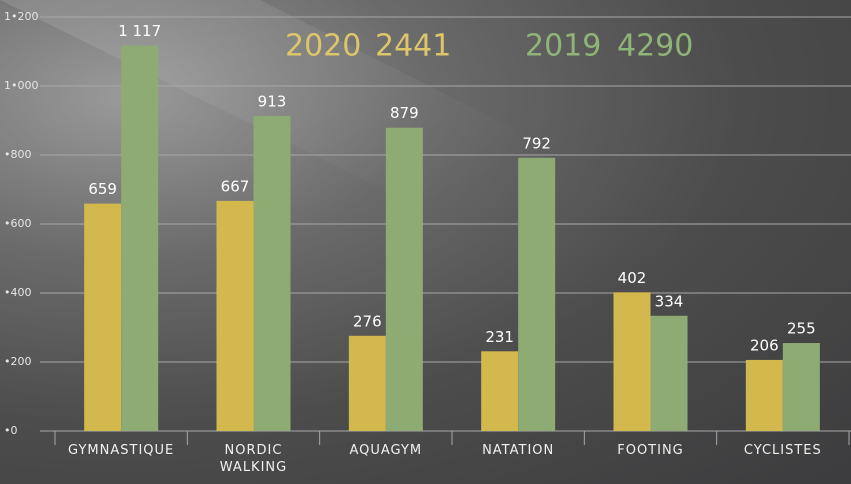  Describe the element at coordinates (518, 450) in the screenshot. I see `x-tick-label: NATATION` at that location.